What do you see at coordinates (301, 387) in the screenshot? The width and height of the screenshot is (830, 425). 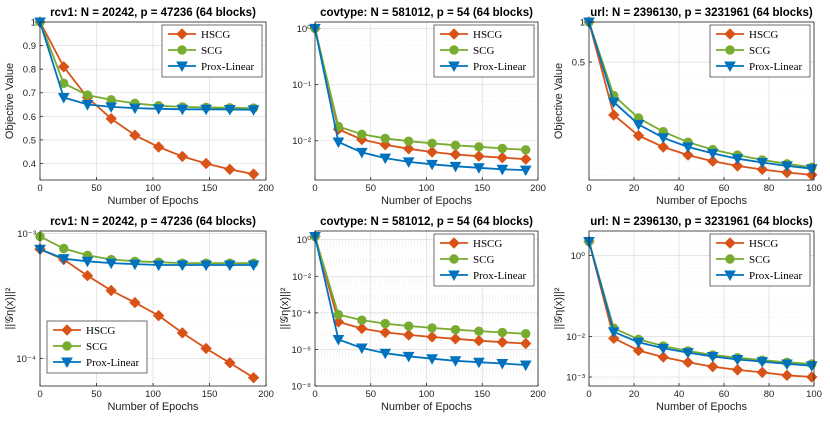 I see `y-tick-label: 10⁻⁸` at bounding box center [301, 387].